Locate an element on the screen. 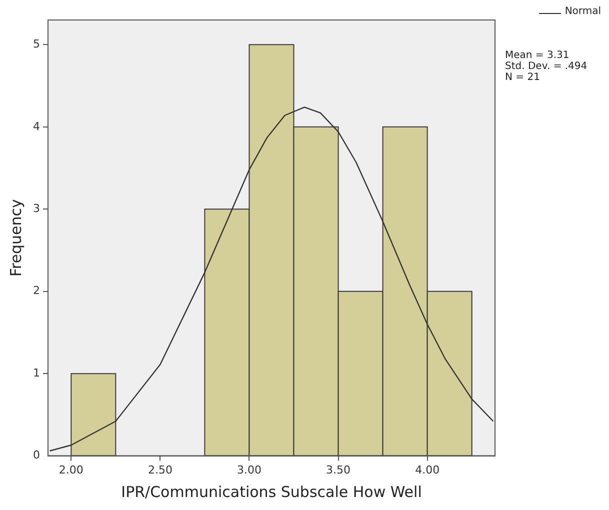 Image resolution: width=609 pixels, height=510 pixels. x-tick-label: 3.50 is located at coordinates (338, 469).